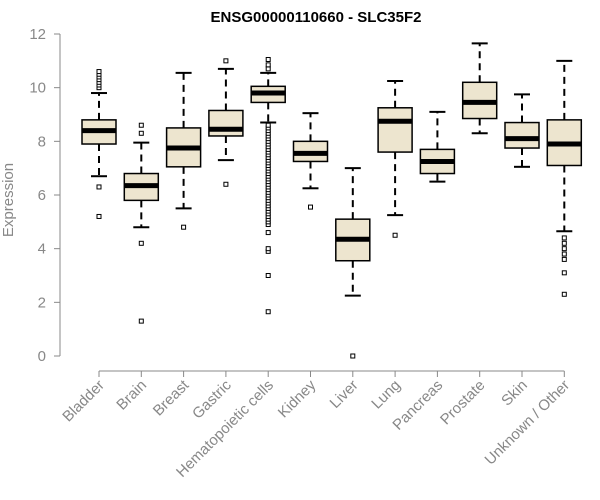  I want to click on x-tick-label: Lung, so click(386, 395).